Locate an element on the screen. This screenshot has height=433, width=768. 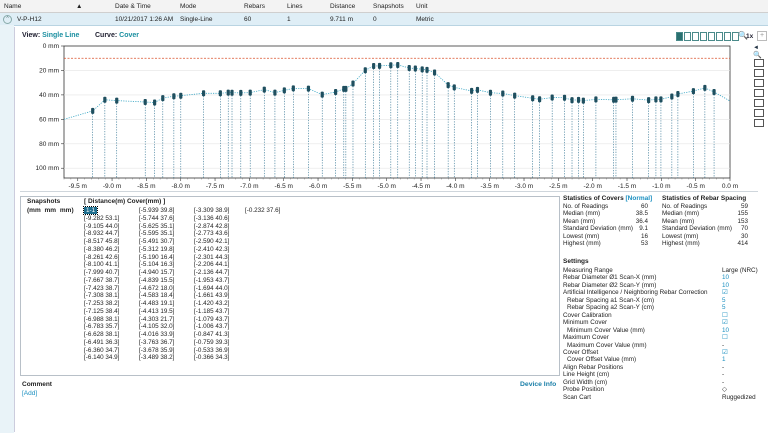
reading-item: [-8.261 42.6] is located at coordinates (102, 257).